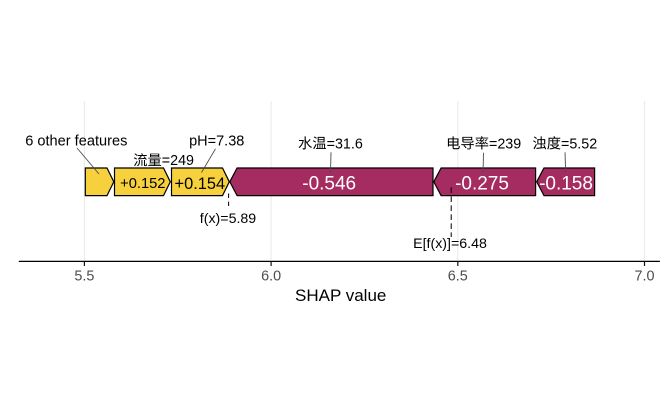  I want to click on svg-text: 6 other features, so click(76, 142).